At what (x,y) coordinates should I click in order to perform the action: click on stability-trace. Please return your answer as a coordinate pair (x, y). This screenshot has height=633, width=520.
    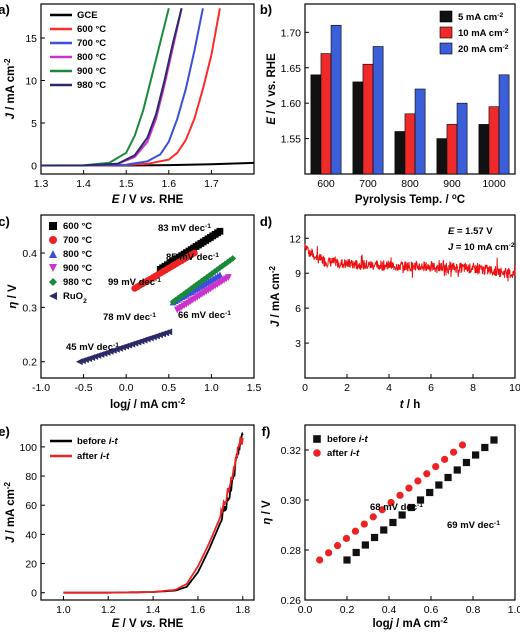
    Looking at the image, I should click on (410, 263).